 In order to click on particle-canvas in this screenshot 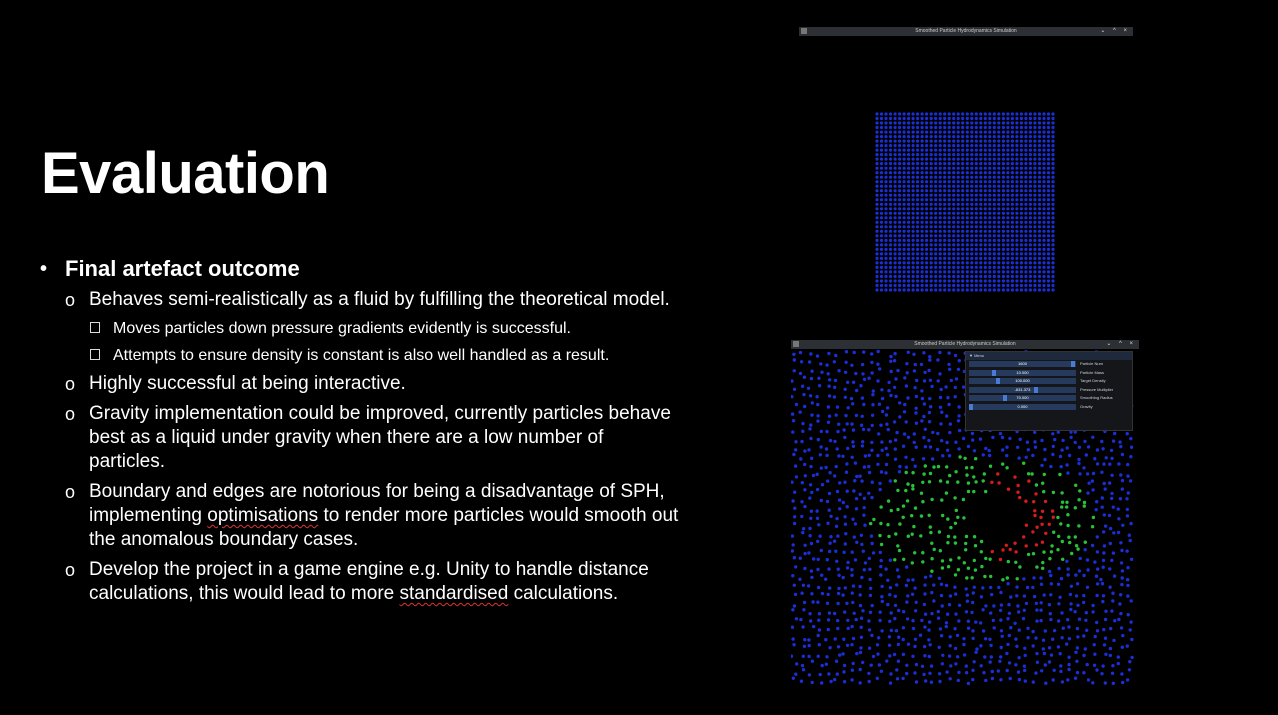, I will do `click(966, 166)`.